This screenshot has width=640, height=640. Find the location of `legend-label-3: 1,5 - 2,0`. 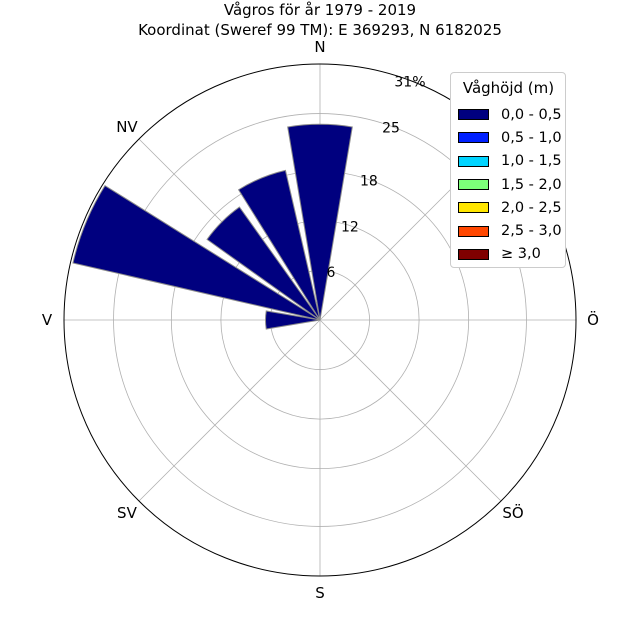

legend-label-3: 1,5 - 2,0 is located at coordinates (531, 184).